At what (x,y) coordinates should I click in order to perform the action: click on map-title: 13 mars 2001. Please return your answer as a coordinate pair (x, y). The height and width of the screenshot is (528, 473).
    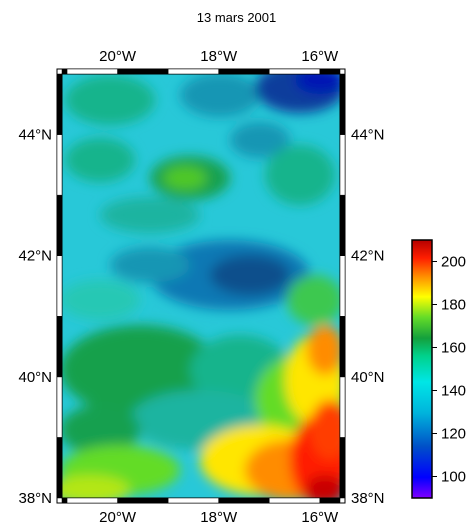
    Looking at the image, I should click on (236, 17).